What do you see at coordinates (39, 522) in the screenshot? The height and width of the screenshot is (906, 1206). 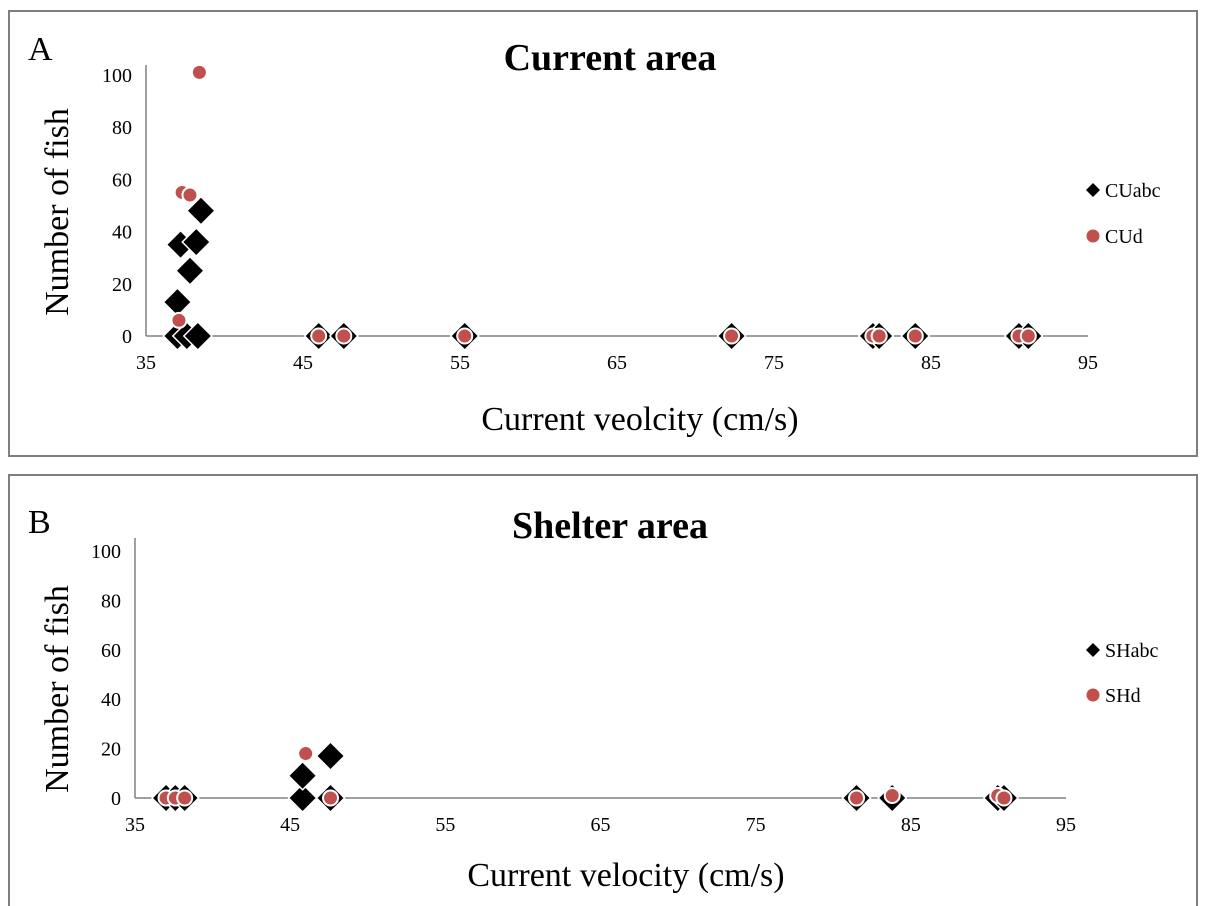 I see `panel-label: B` at bounding box center [39, 522].